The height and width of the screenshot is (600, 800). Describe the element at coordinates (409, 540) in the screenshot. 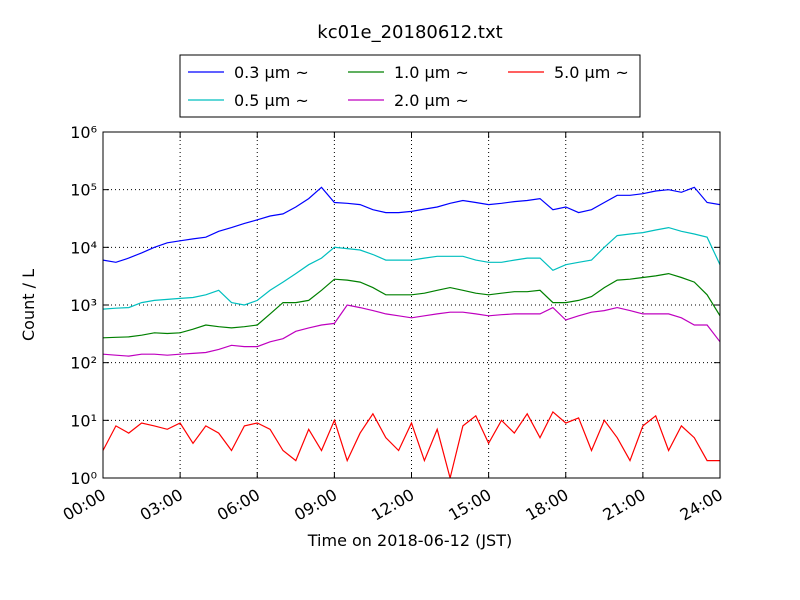

I see `x-axis-label: Time on 2018-06-12 (JST)` at that location.